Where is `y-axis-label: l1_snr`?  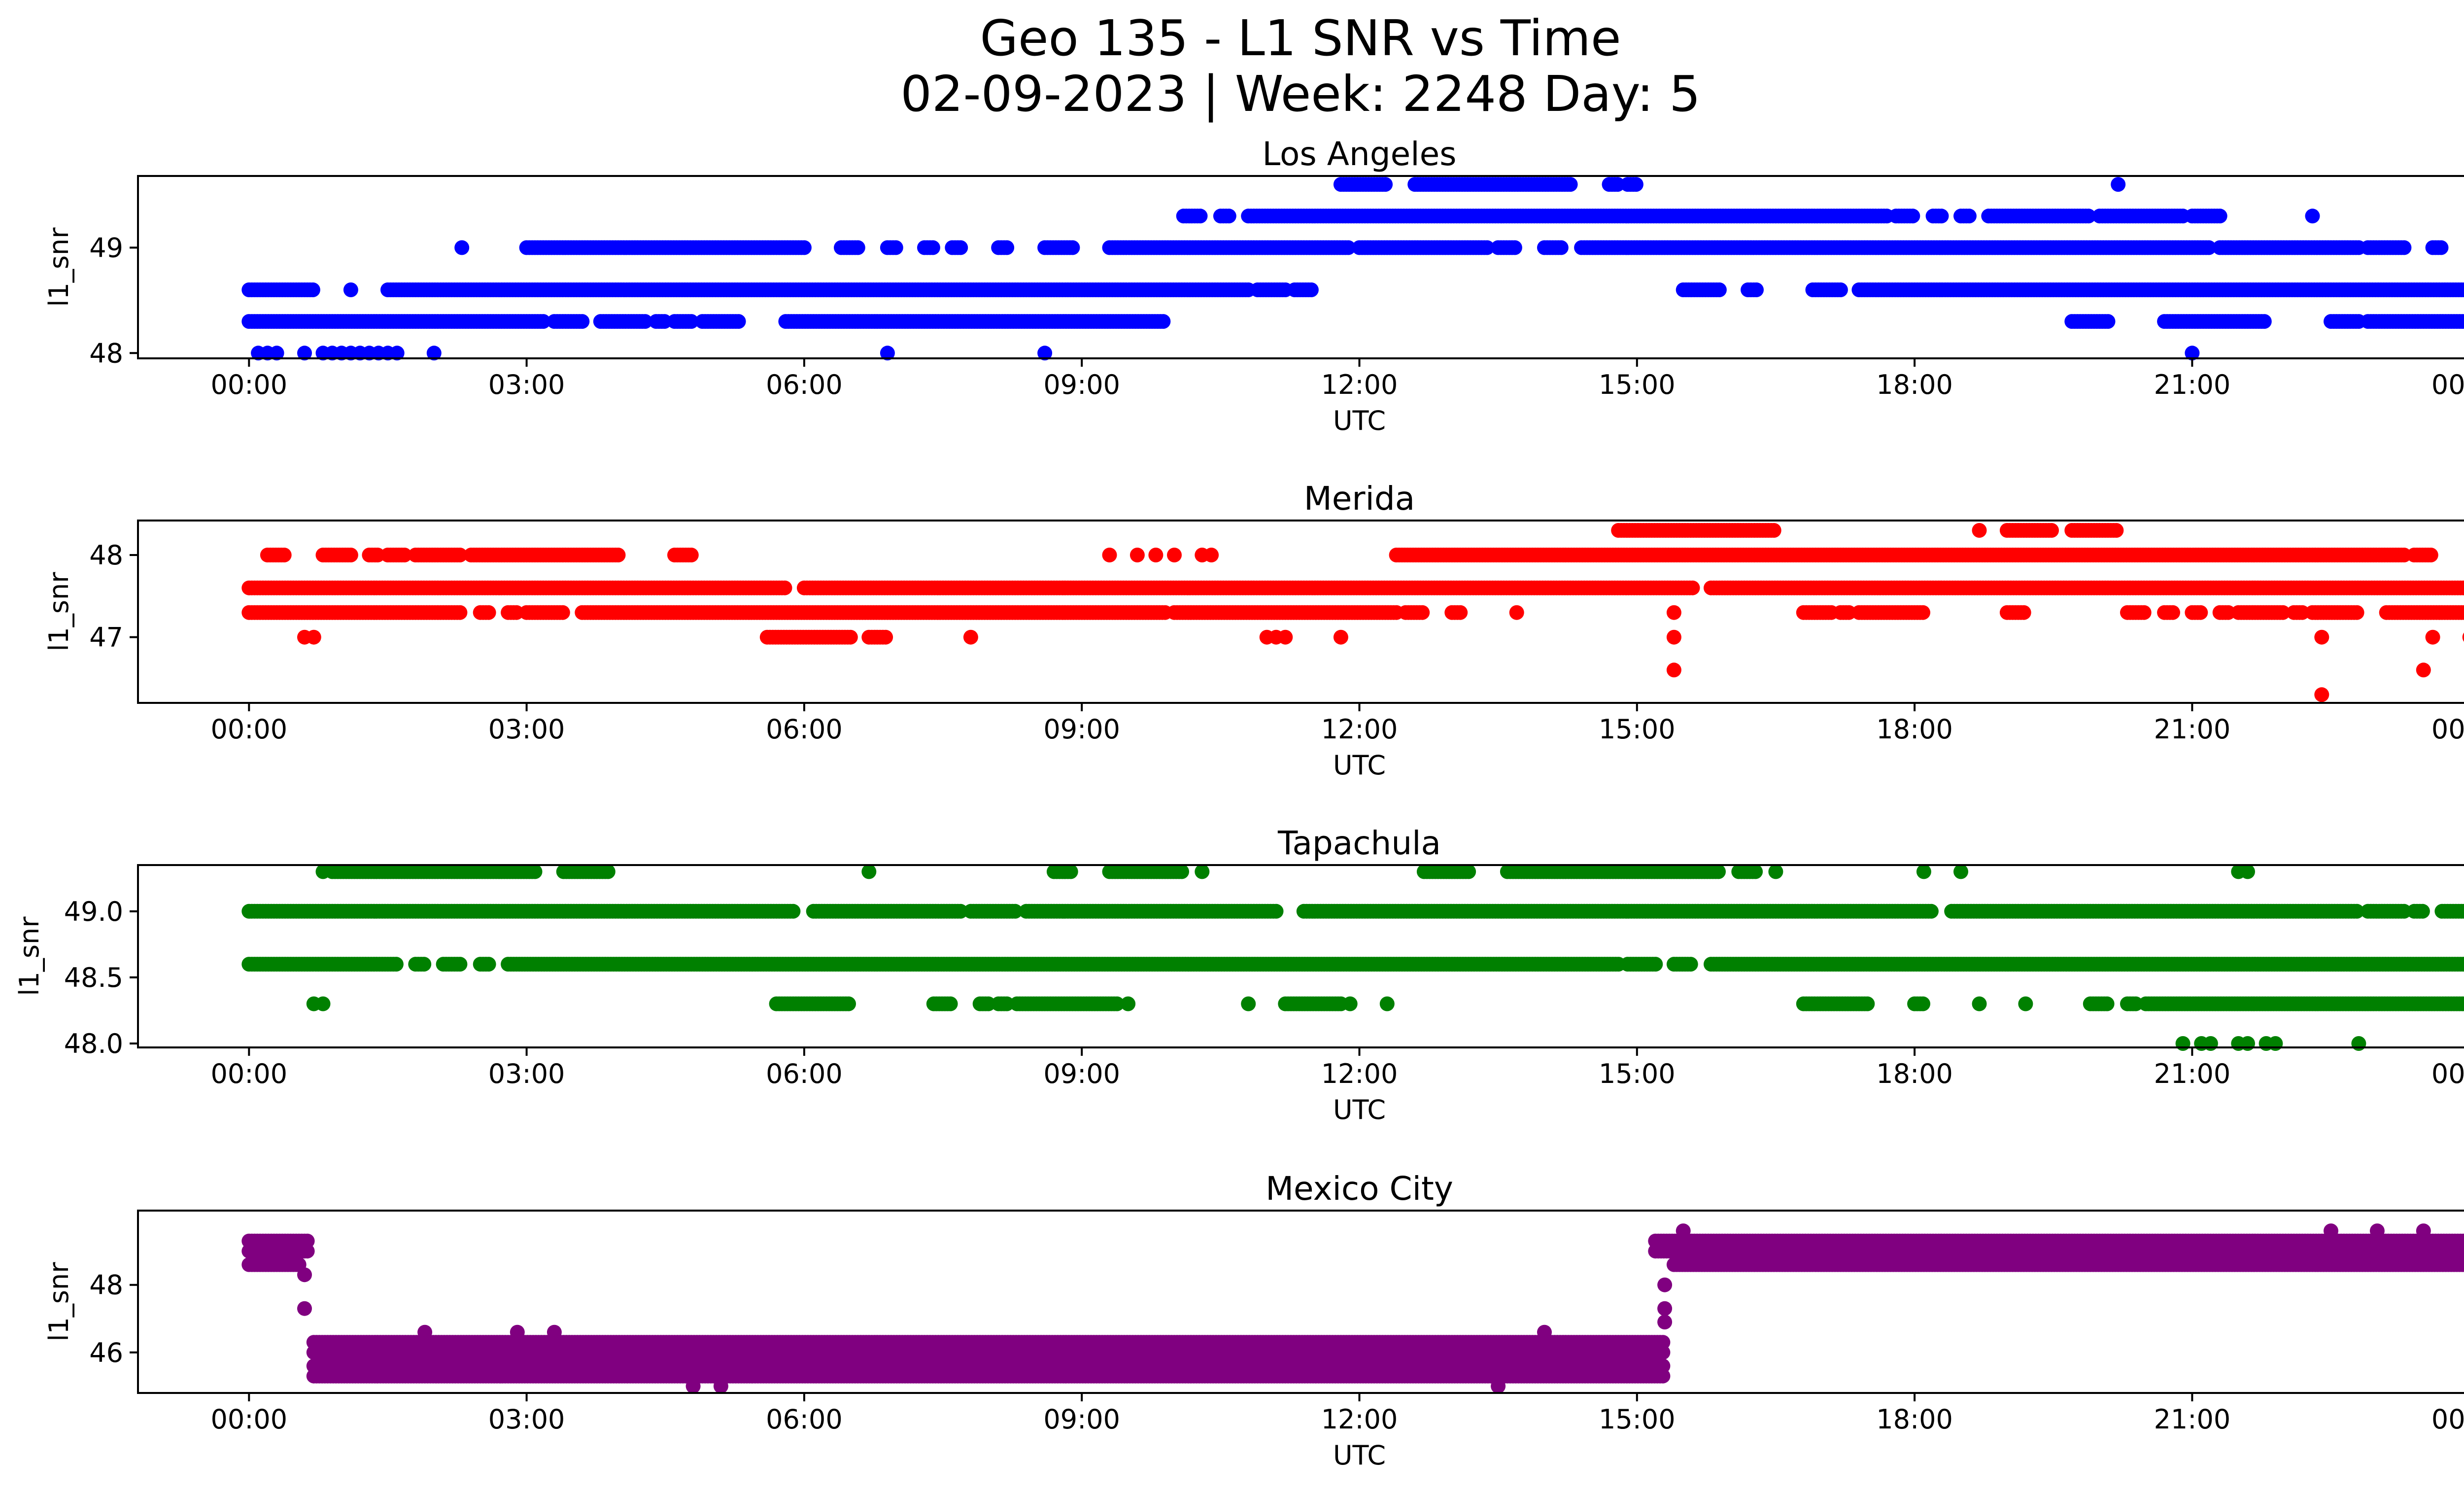 y-axis-label: l1_snr is located at coordinates (58, 612).